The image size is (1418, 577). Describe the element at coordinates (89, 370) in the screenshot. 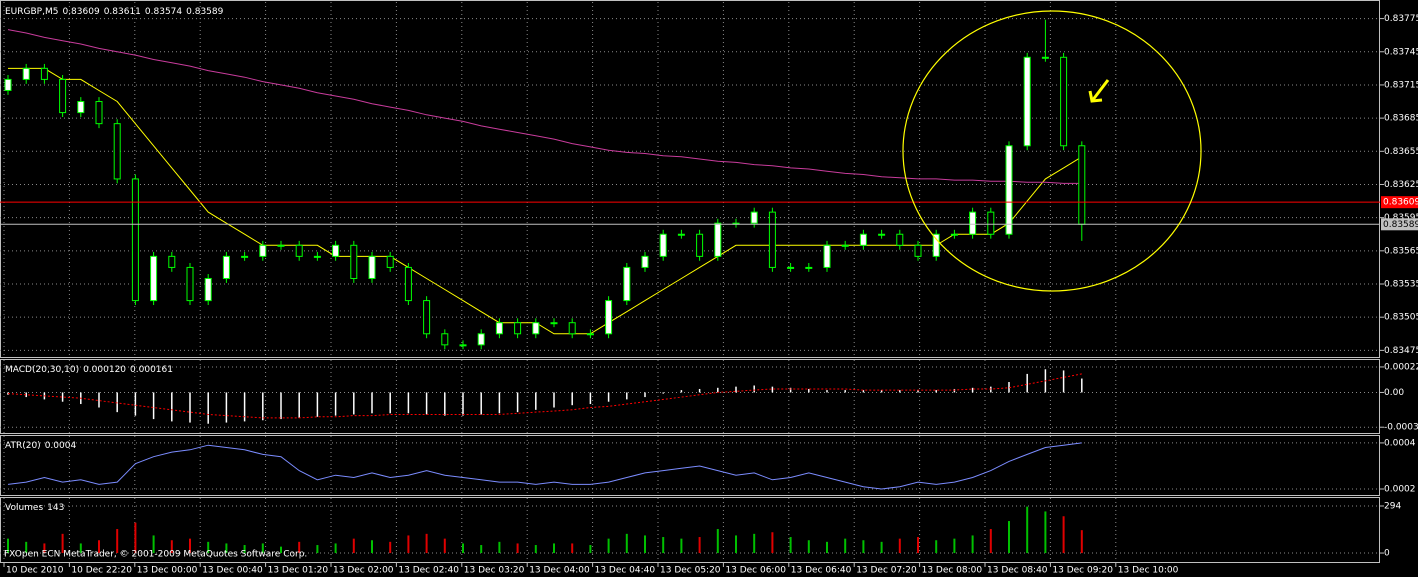

I see `panel-header: MACD(20,30,10) 0.000120 0.000161` at that location.